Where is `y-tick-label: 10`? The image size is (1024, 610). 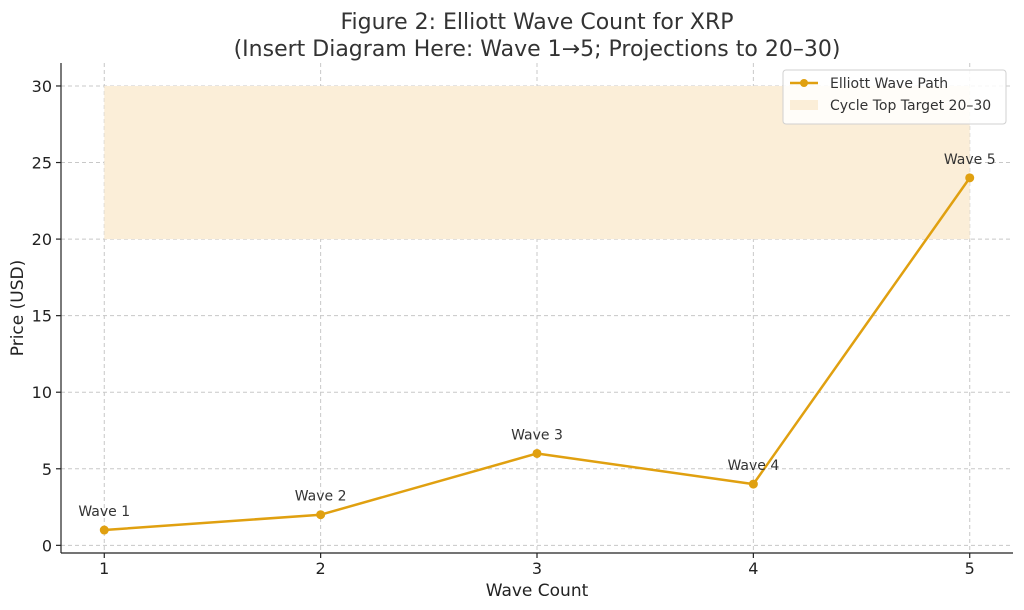
y-tick-label: 10 is located at coordinates (42, 392).